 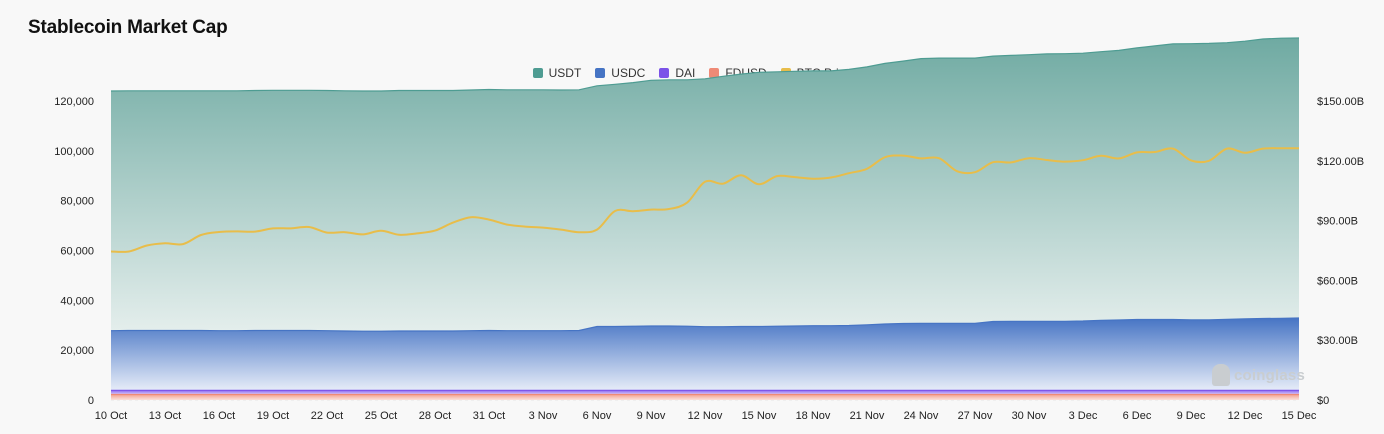 What do you see at coordinates (705, 324) in the screenshot?
I see `area-edge-usdc` at bounding box center [705, 324].